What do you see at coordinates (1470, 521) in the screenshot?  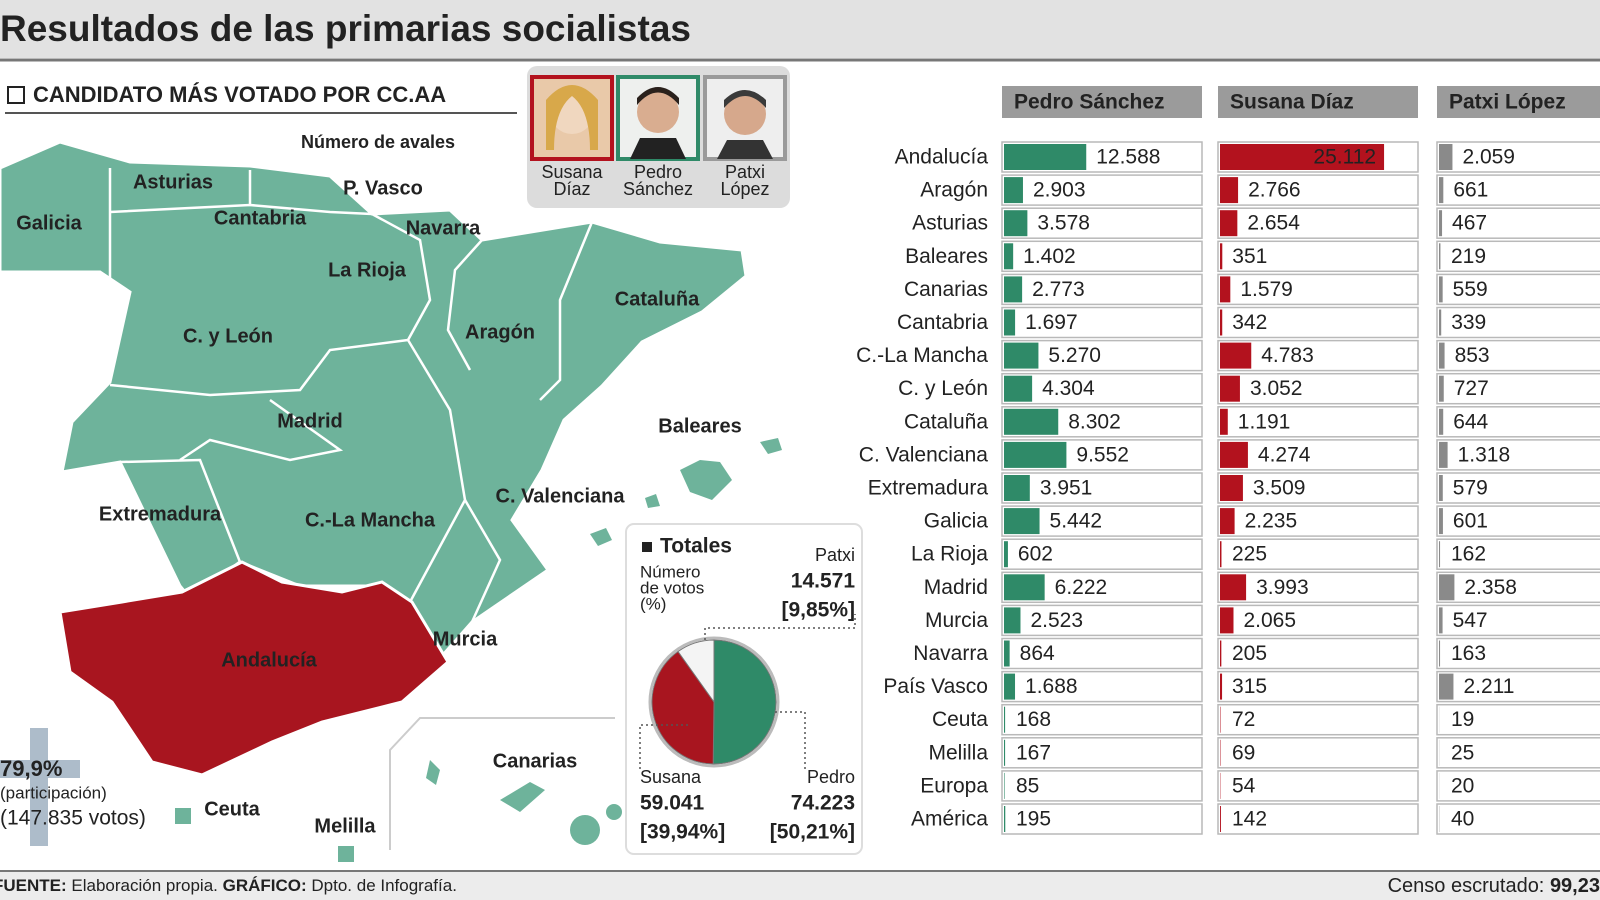 I see `value-label: 601` at bounding box center [1470, 521].